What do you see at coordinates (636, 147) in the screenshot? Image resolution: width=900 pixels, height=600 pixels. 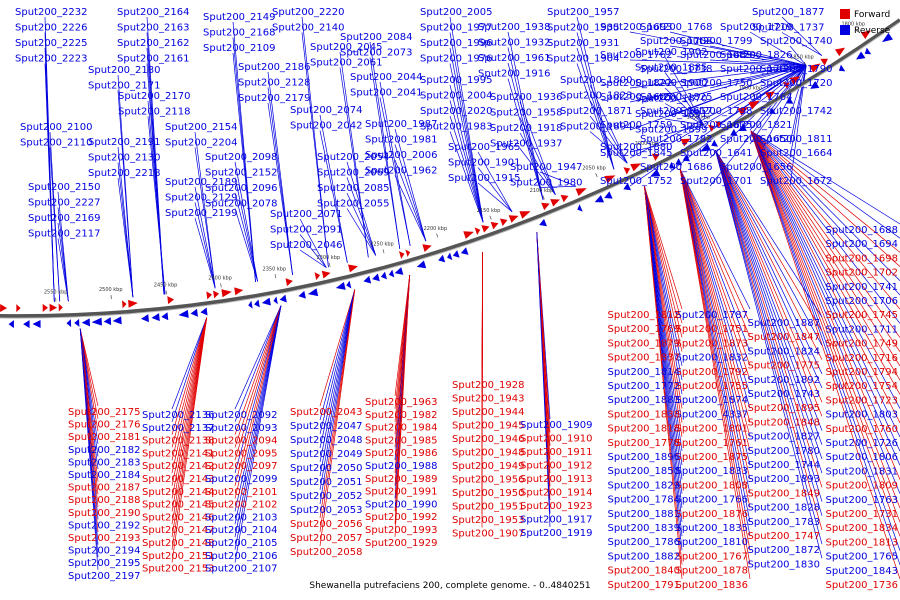 I see `gene-label: Sput200_1880` at bounding box center [636, 147].